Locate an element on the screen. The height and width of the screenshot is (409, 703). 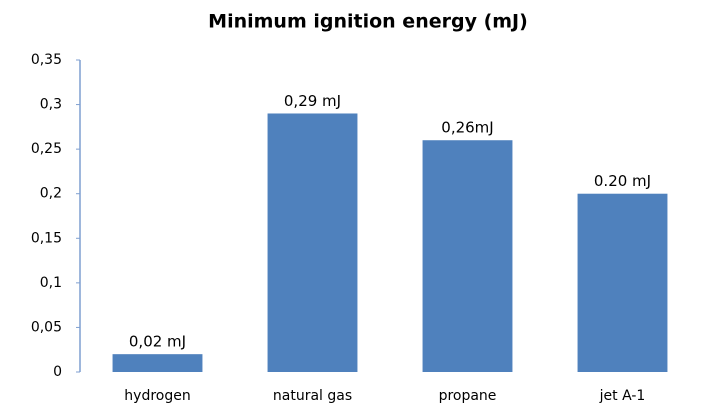
value-label: 0,29 mJ is located at coordinates (312, 101).